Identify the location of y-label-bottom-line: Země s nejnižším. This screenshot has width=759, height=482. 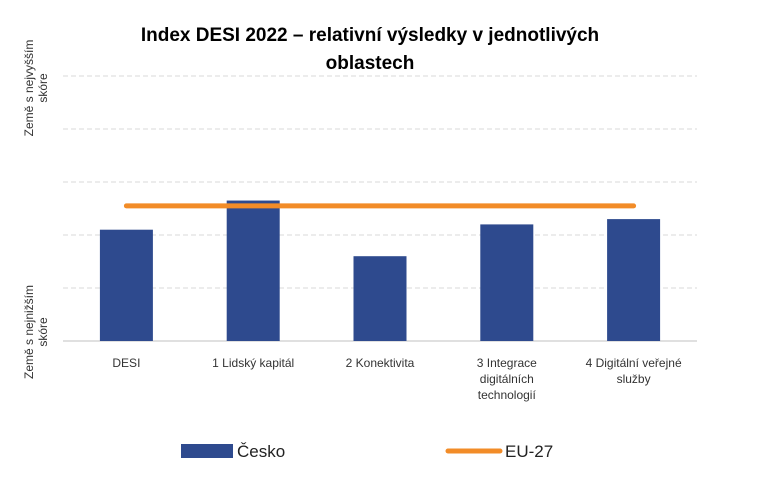
(29, 332).